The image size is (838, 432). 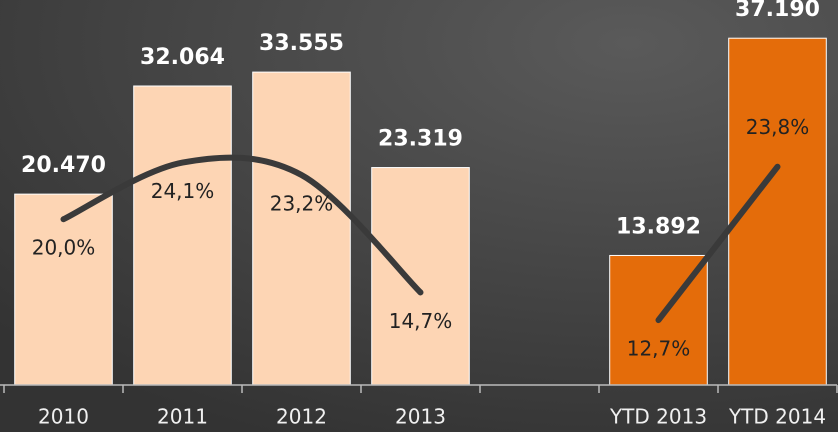 I want to click on bar-value-label: 20.470, so click(x=63, y=165).